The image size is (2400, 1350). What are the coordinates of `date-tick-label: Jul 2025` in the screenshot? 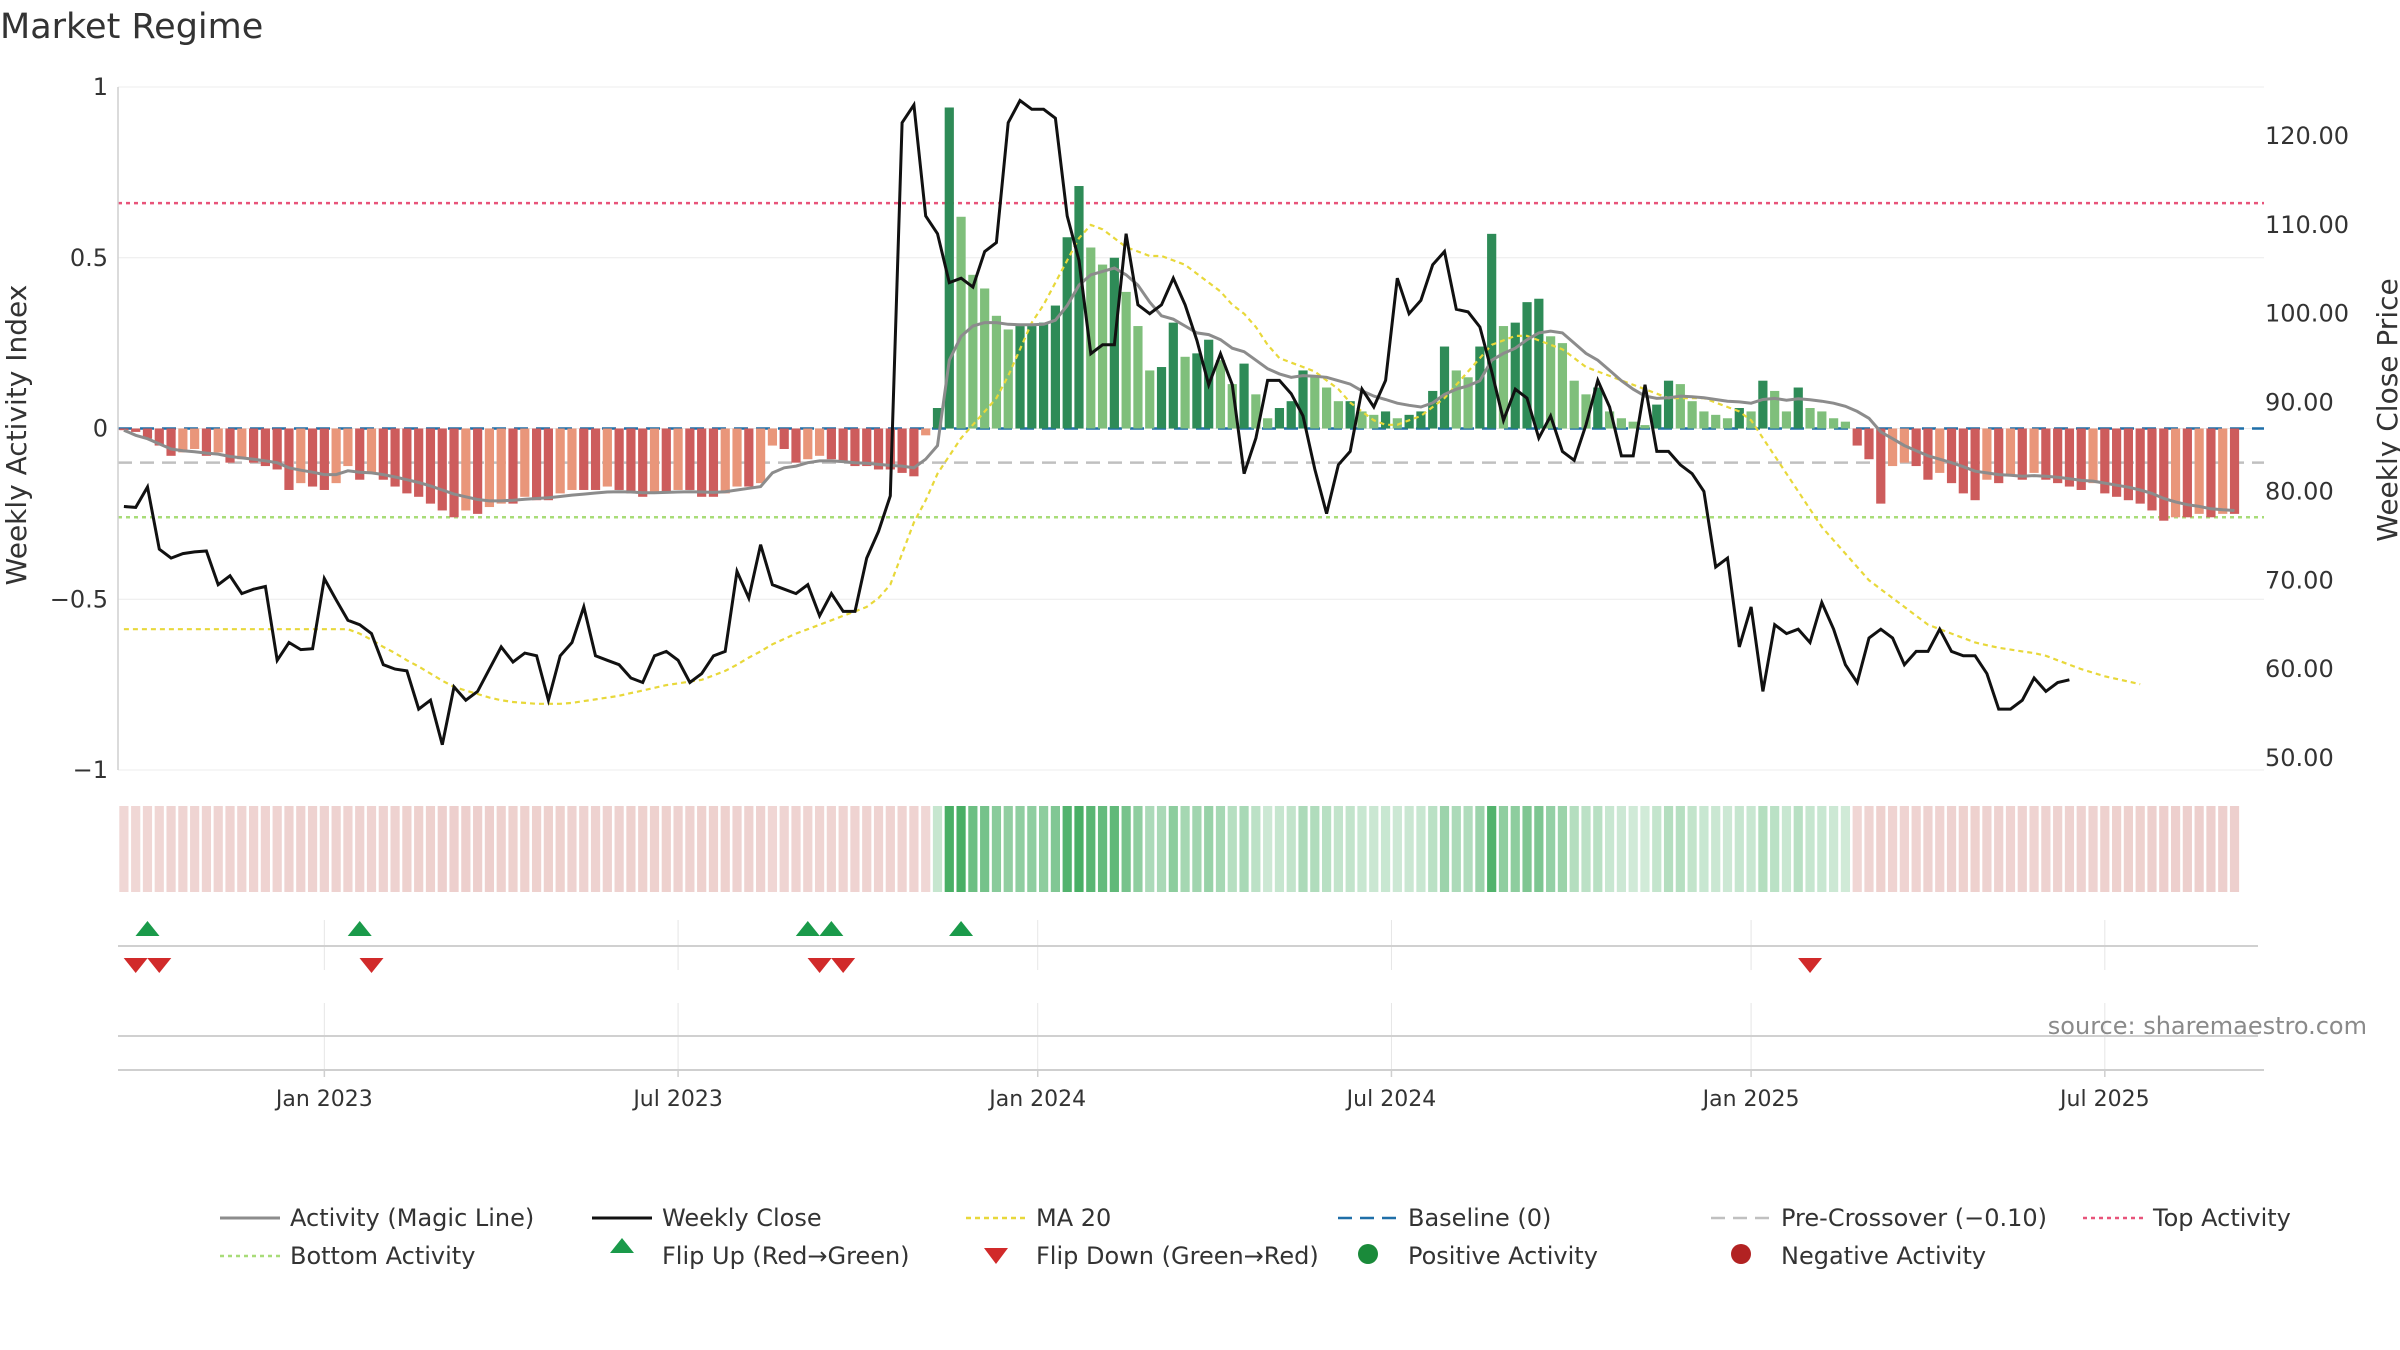 It's located at (2104, 1099).